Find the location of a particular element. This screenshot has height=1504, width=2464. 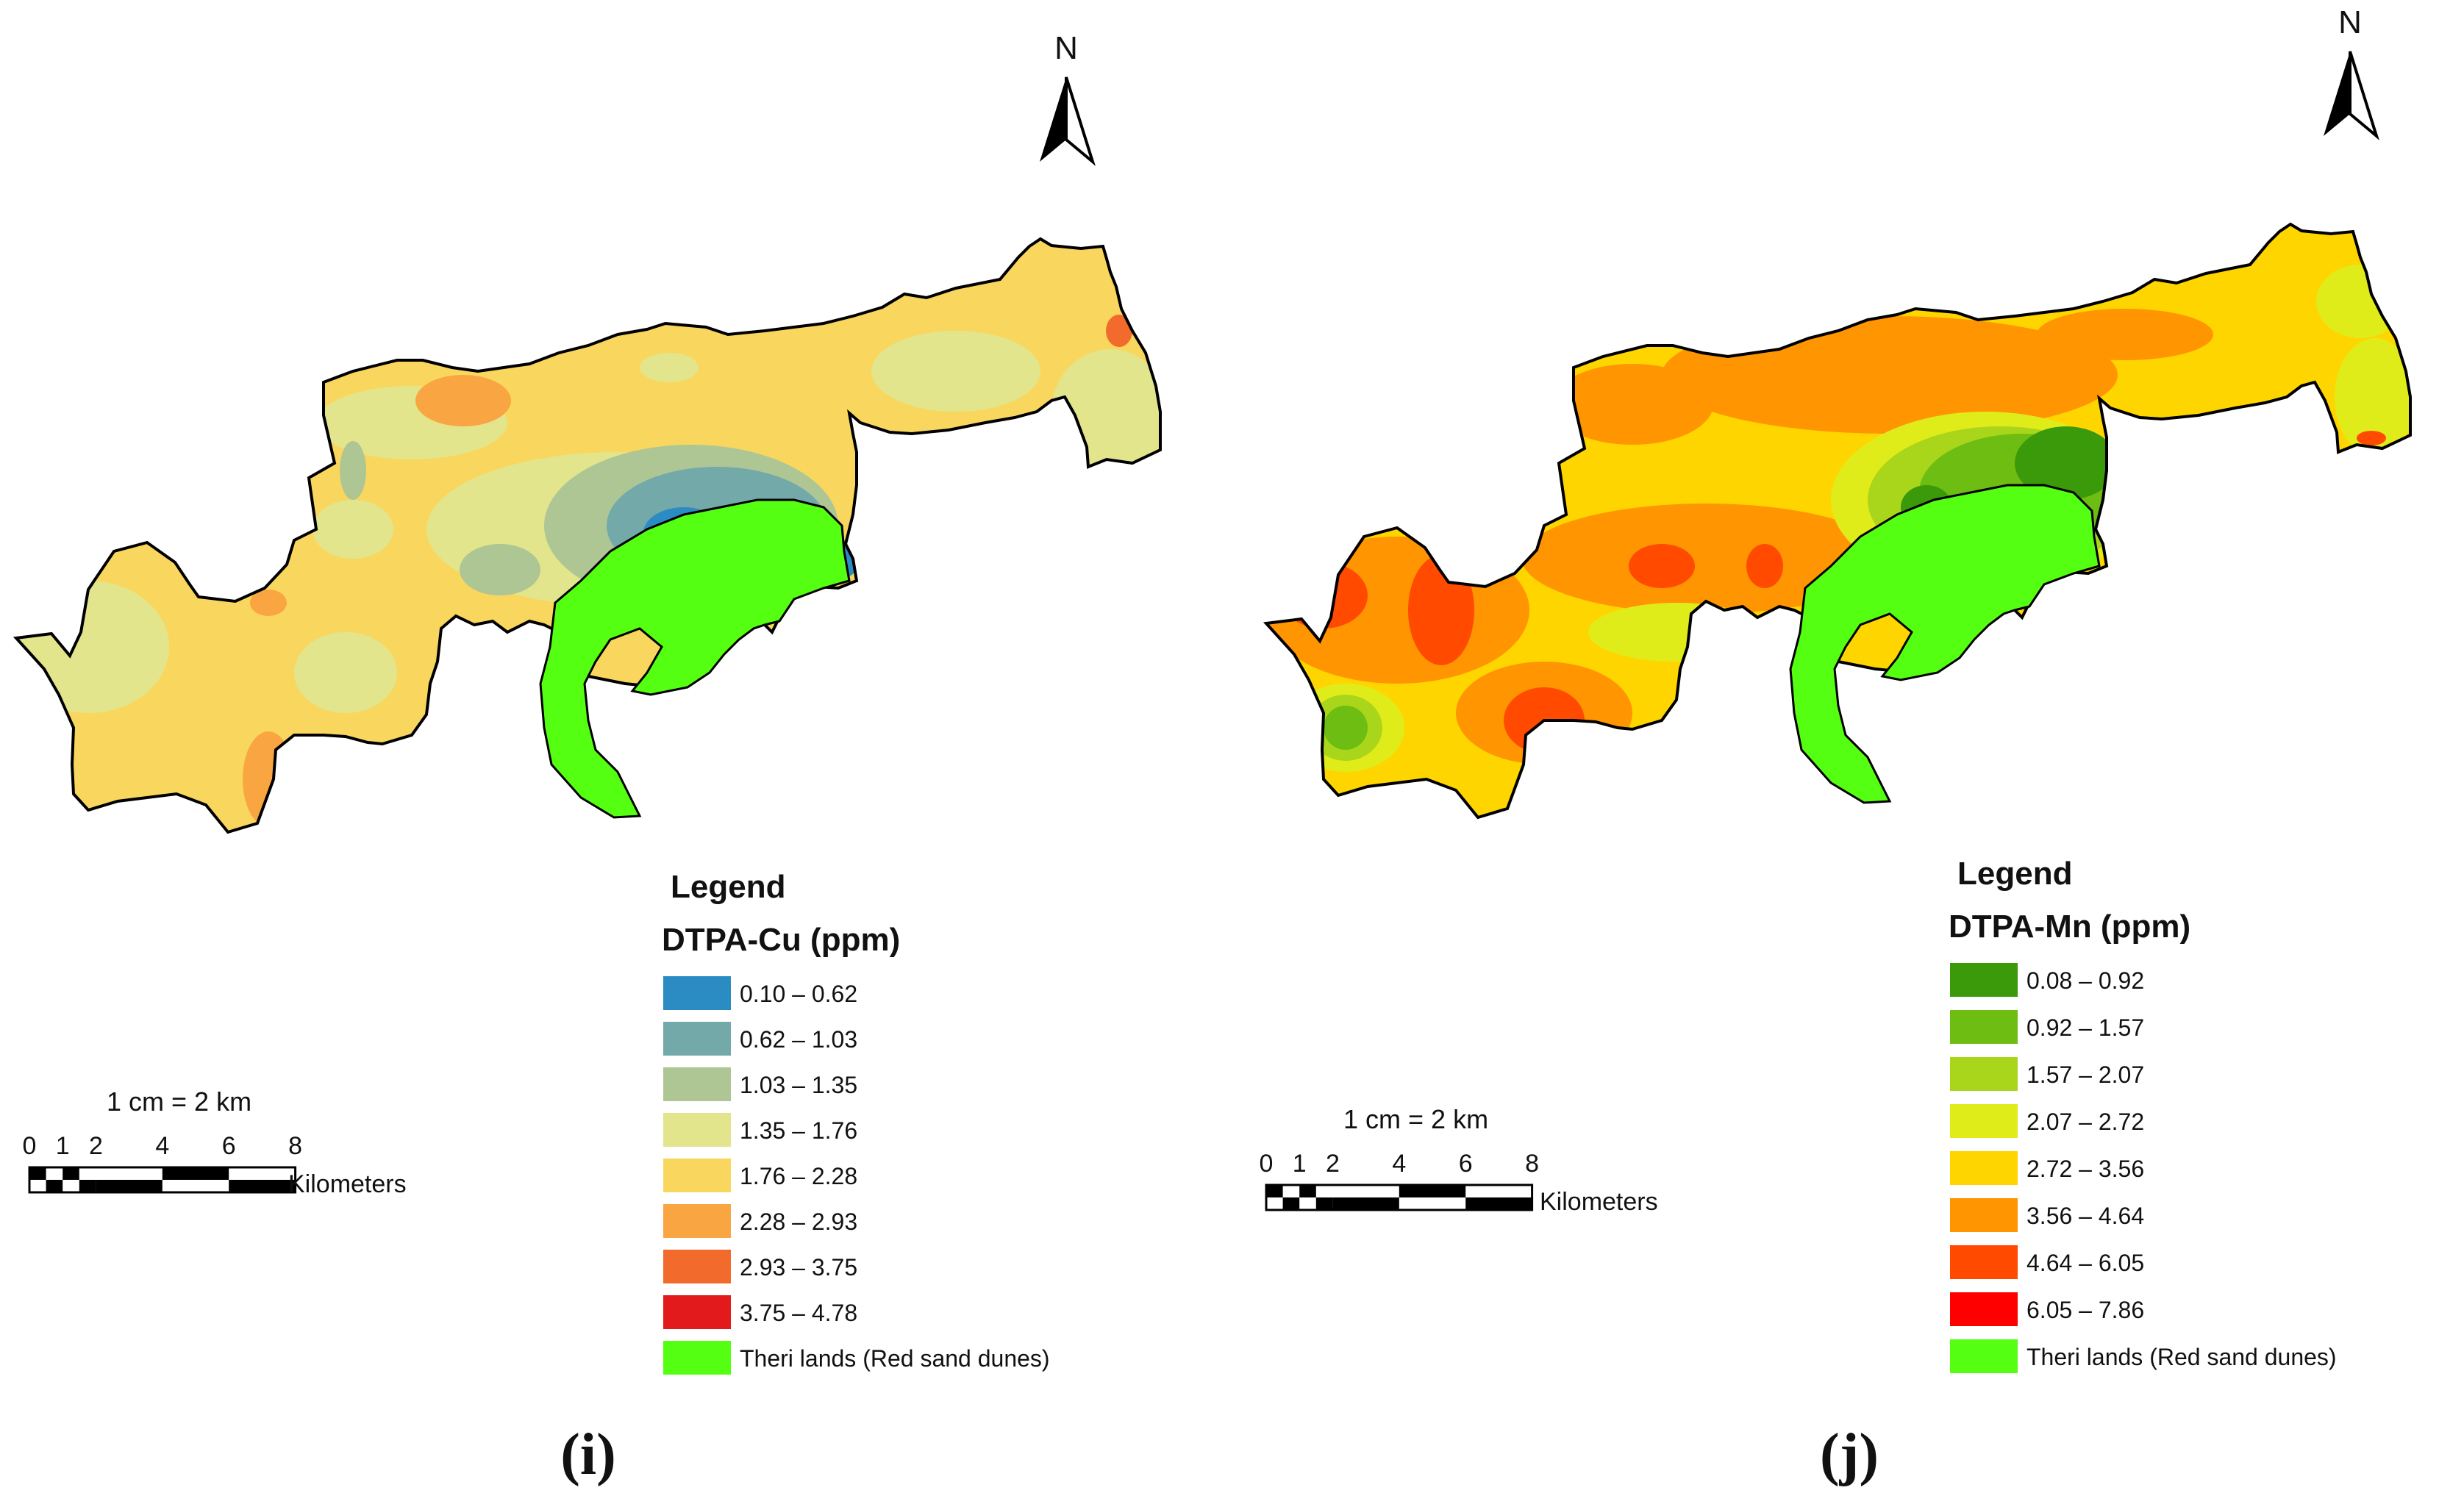

legend-label: 6.05 – 7.86 is located at coordinates (2085, 1310).